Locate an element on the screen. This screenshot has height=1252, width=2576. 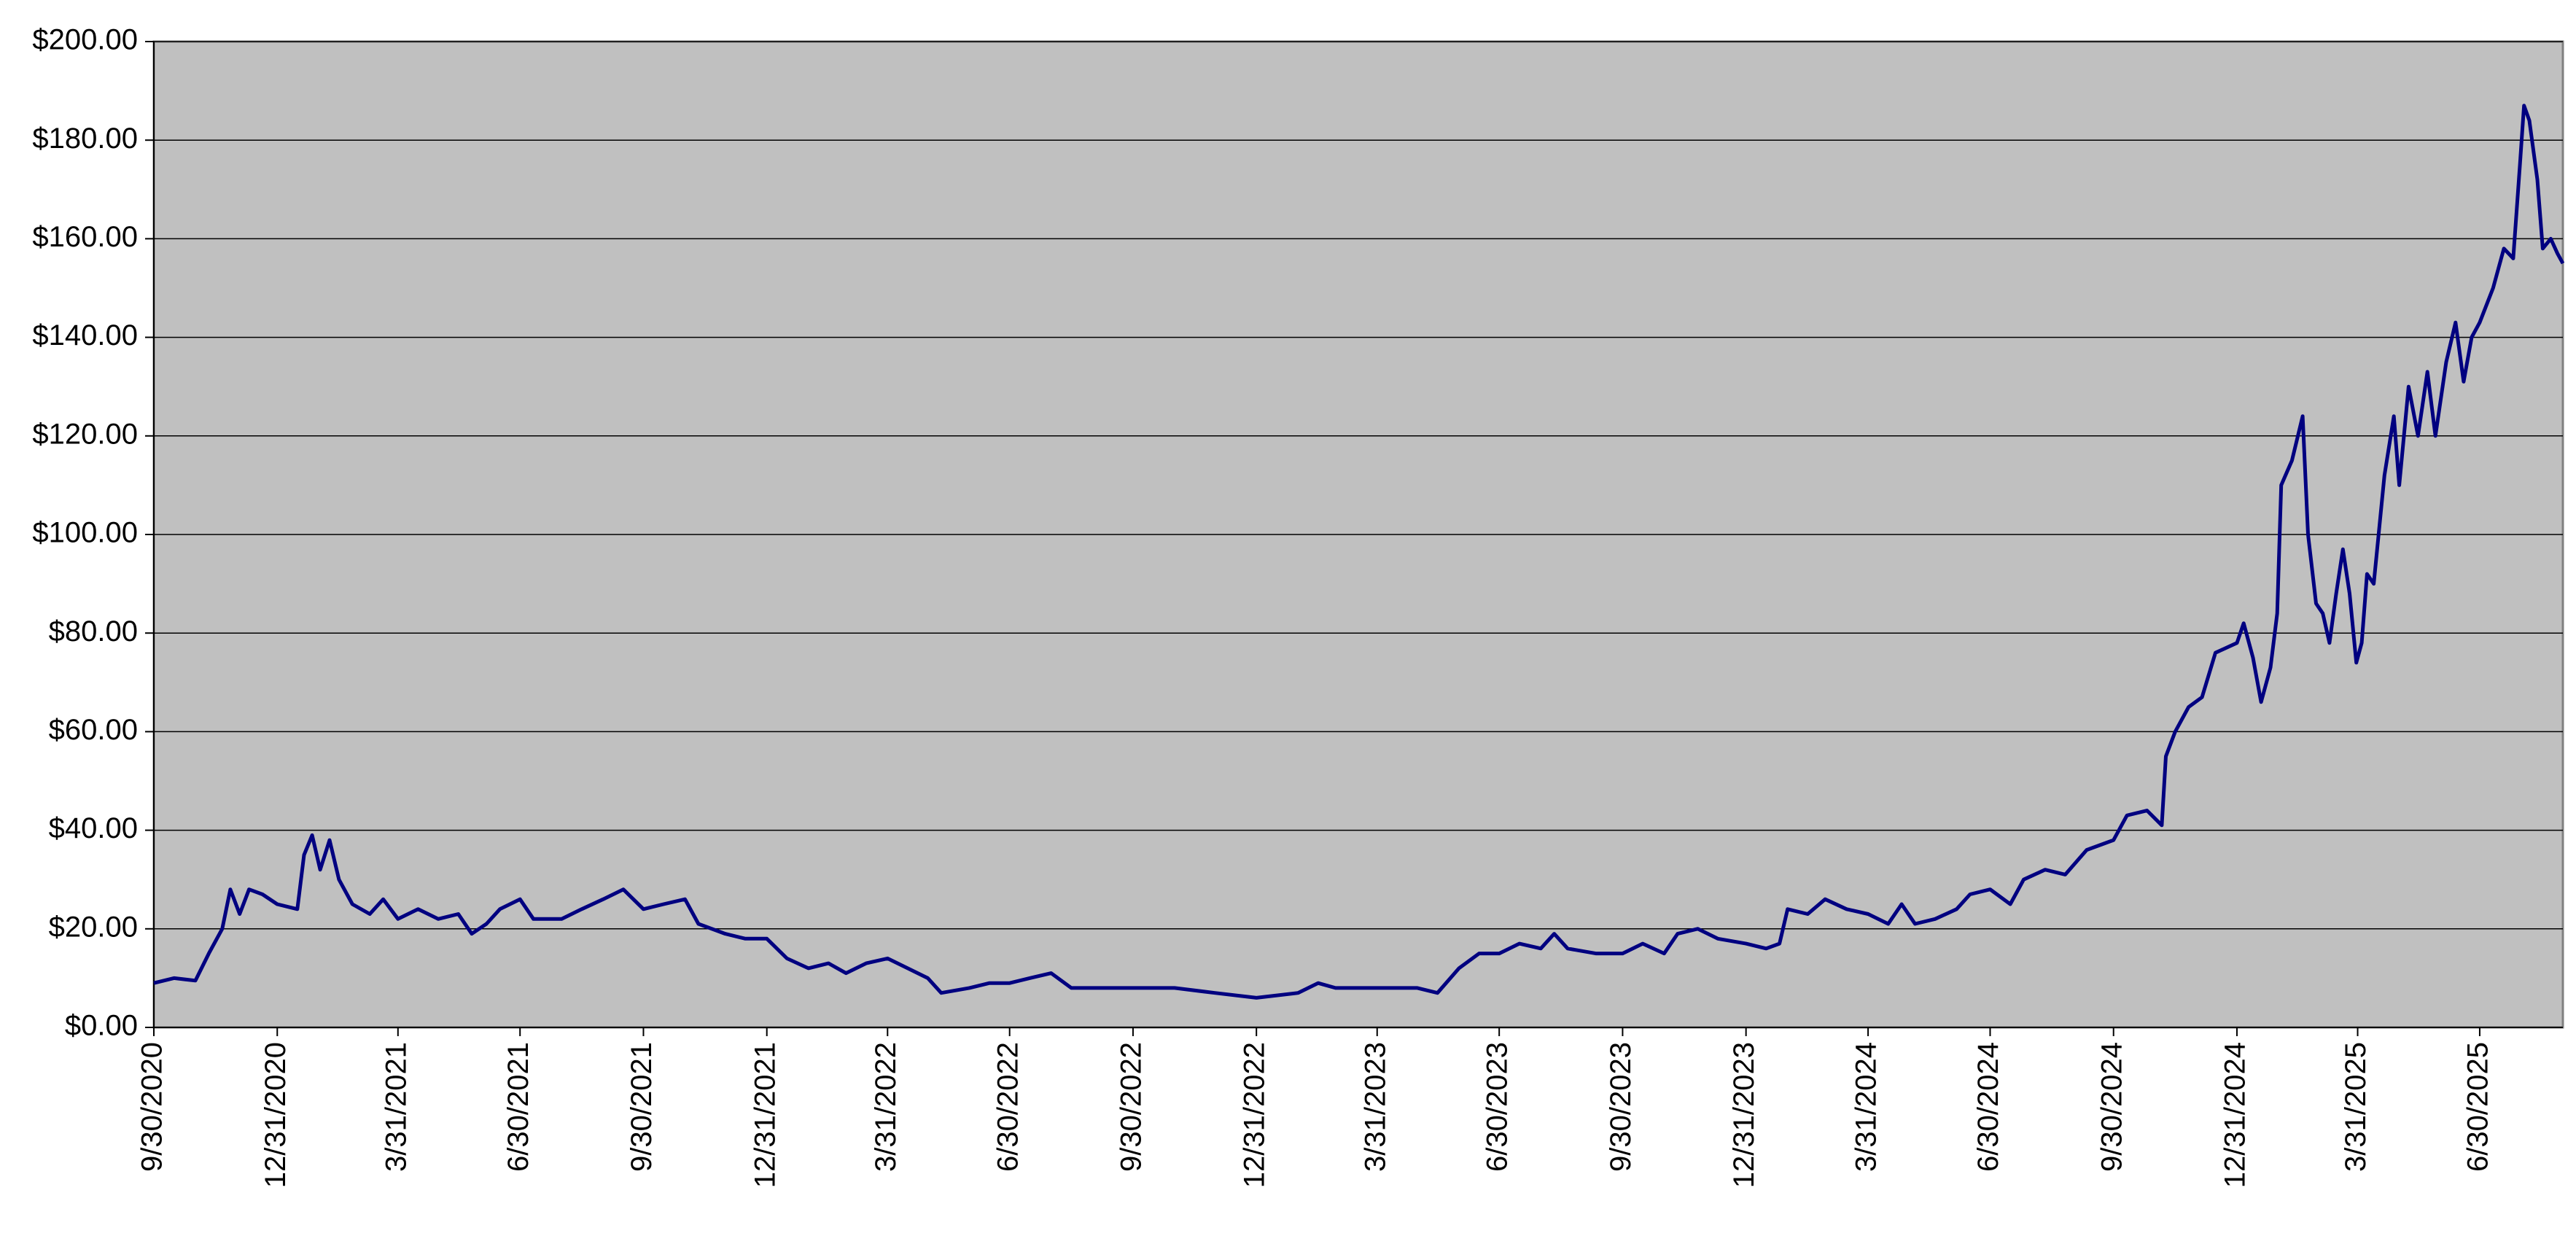
y-tick-label: $100.00 is located at coordinates (85, 533).